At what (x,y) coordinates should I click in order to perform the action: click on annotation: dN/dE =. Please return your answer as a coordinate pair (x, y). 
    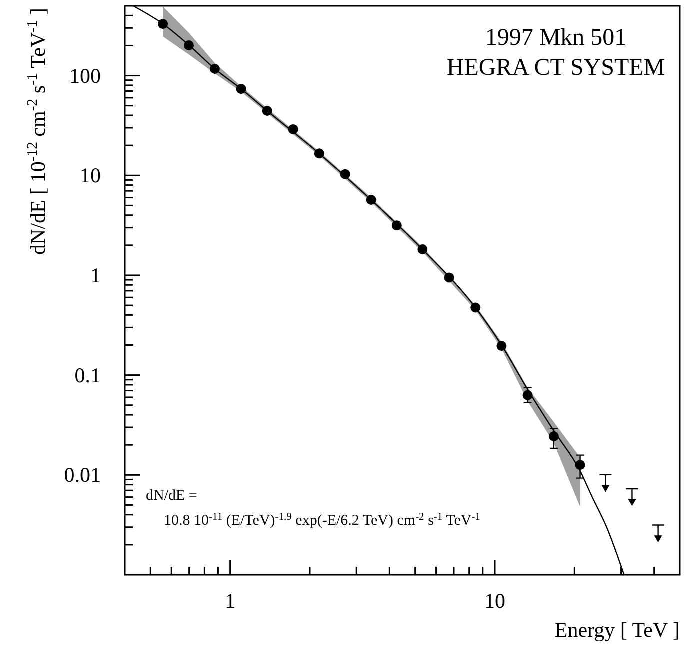
    Looking at the image, I should click on (172, 496).